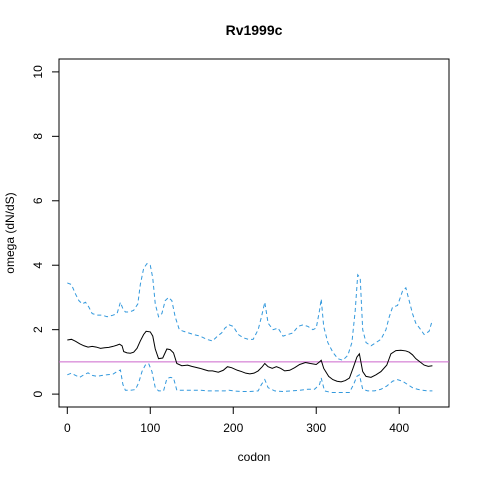 This screenshot has width=480, height=480. I want to click on x-tick-label: 400, so click(399, 428).